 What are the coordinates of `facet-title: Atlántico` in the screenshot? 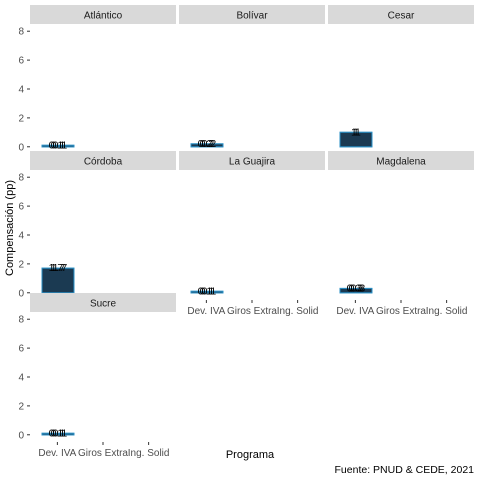 It's located at (103, 16).